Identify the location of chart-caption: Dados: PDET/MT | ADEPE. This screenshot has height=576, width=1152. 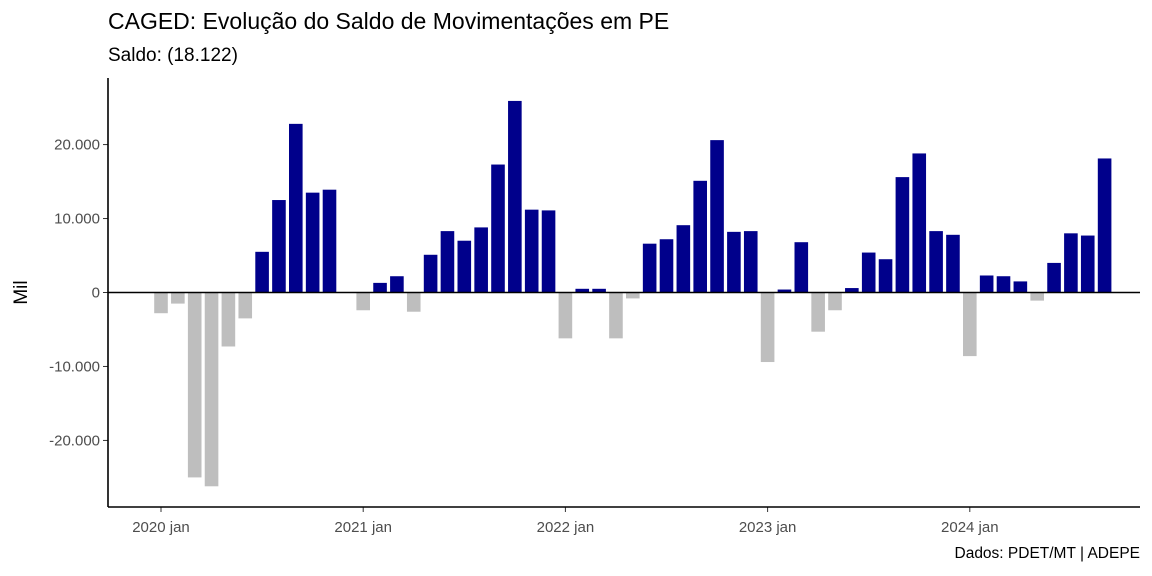
(1047, 553).